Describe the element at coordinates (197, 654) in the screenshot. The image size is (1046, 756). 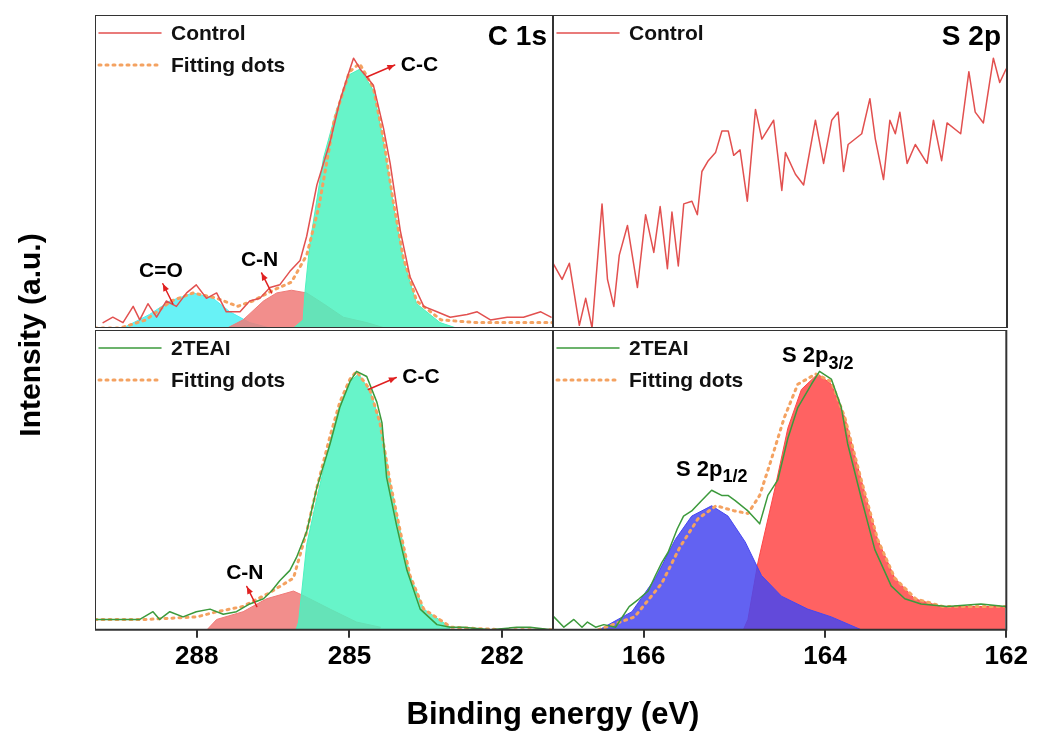
I see `x-tick-label: 288` at that location.